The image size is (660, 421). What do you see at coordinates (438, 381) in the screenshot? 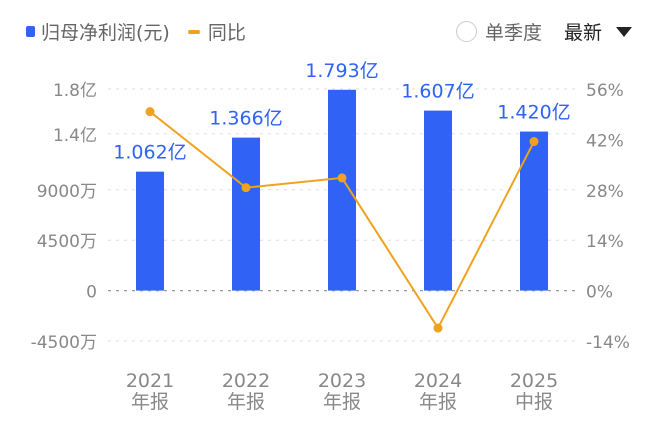
I see `x-tick-label: 2024` at bounding box center [438, 381].